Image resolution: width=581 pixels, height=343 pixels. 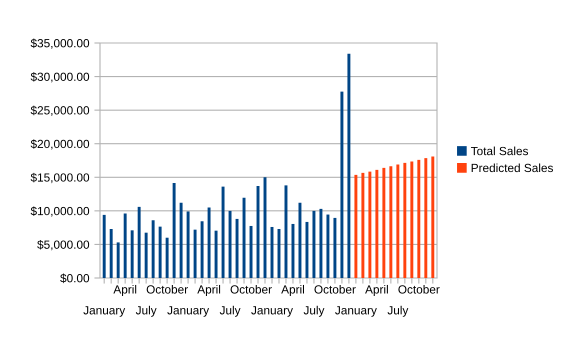 I want to click on y-tick-label: $5,000.00, so click(x=63, y=245).